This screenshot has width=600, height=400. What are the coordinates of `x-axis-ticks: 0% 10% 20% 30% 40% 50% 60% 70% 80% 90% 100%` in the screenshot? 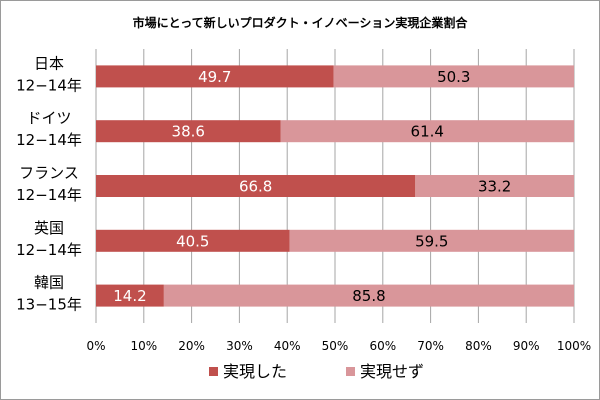 It's located at (338, 346).